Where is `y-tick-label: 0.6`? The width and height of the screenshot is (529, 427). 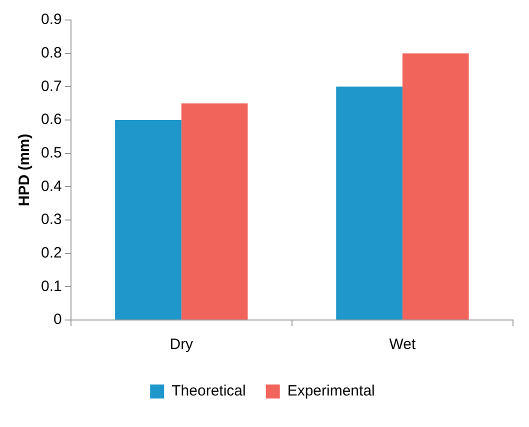
y-tick-label: 0.6 is located at coordinates (51, 119).